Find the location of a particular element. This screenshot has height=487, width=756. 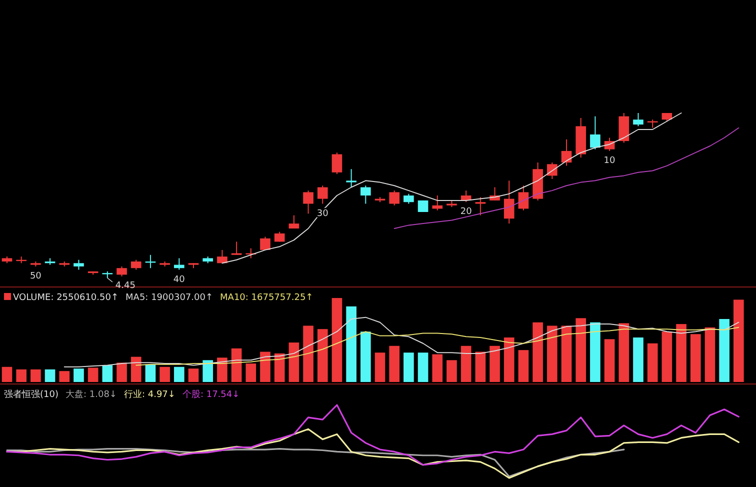

legend-label: VOLUME: 2550610.50↑ is located at coordinates (66, 298).